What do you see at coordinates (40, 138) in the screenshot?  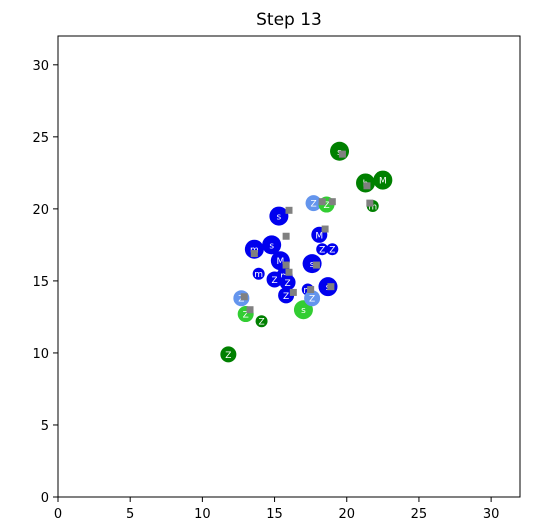 I see `y-tick-label: 25` at bounding box center [40, 138].